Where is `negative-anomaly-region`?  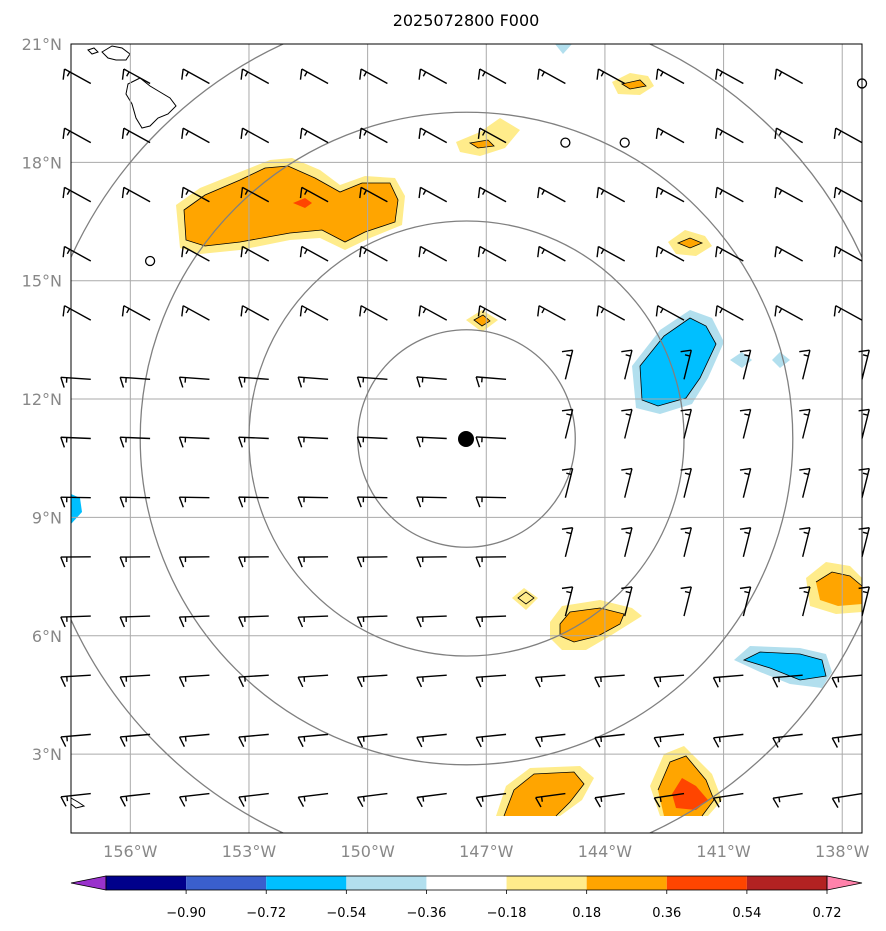 negative-anomaly-region is located at coordinates (781, 360).